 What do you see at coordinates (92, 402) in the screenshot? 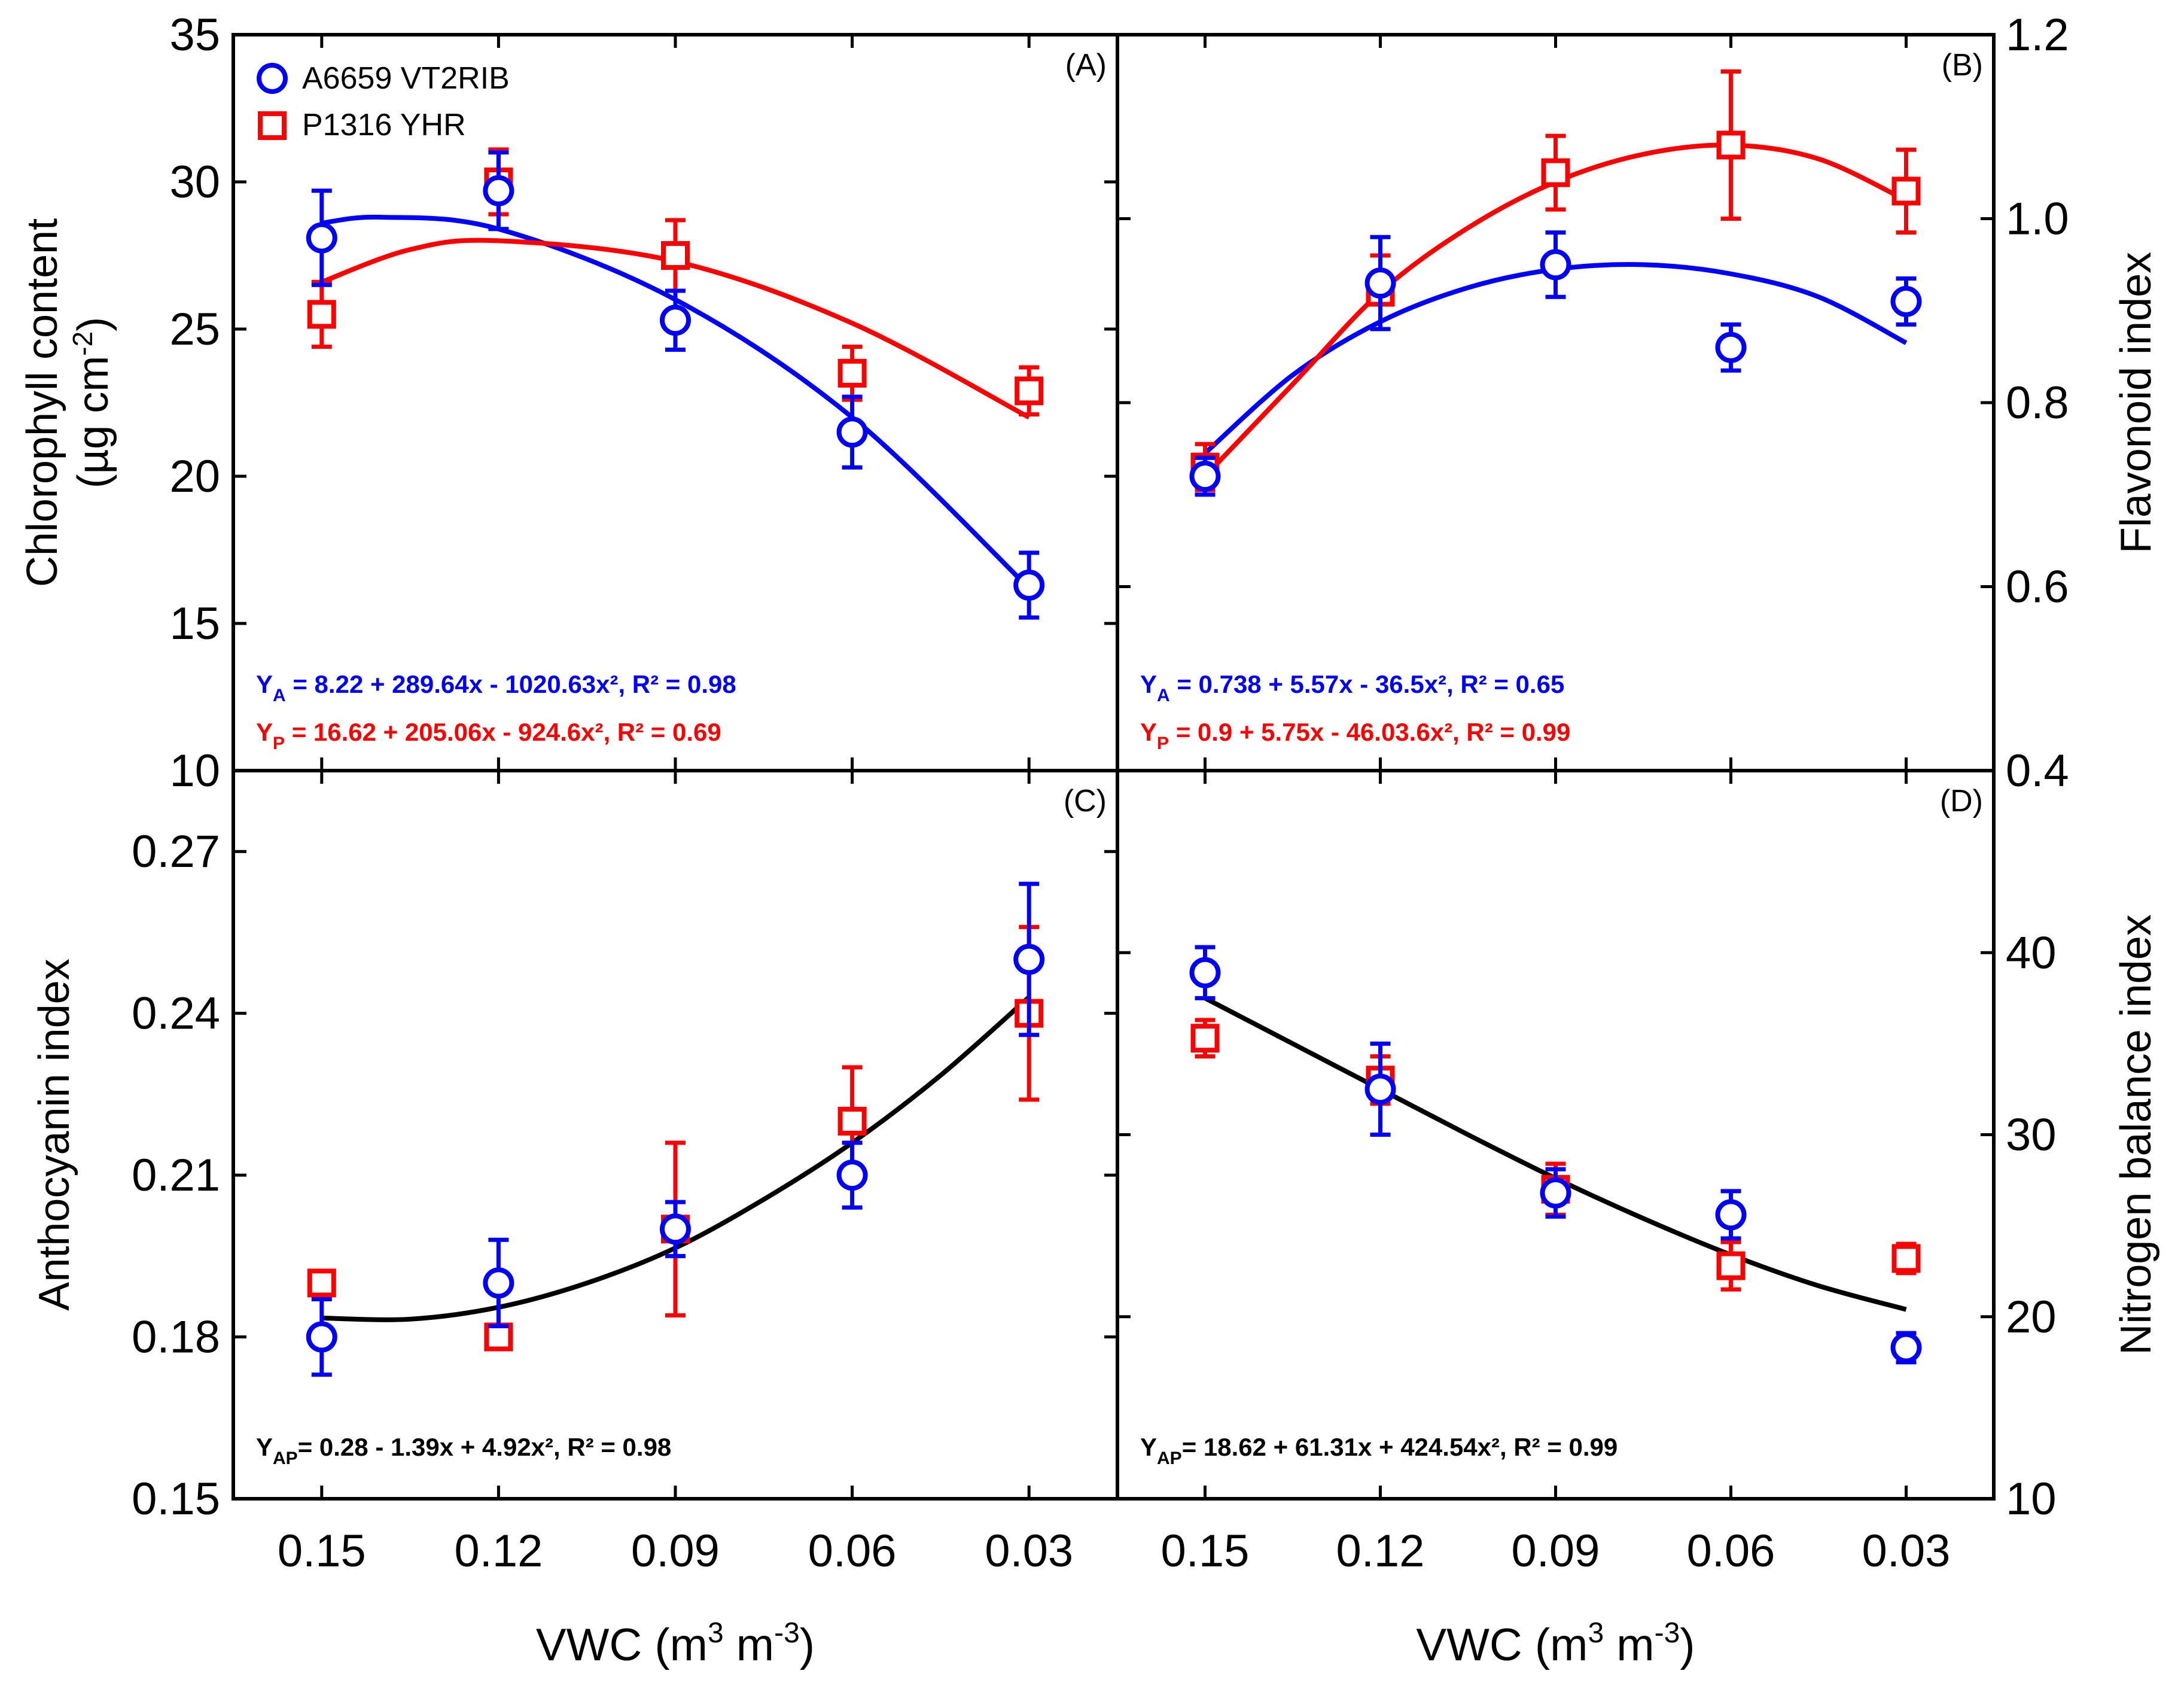
I see `y-axis-title-units: (µg cm-2)` at bounding box center [92, 402].